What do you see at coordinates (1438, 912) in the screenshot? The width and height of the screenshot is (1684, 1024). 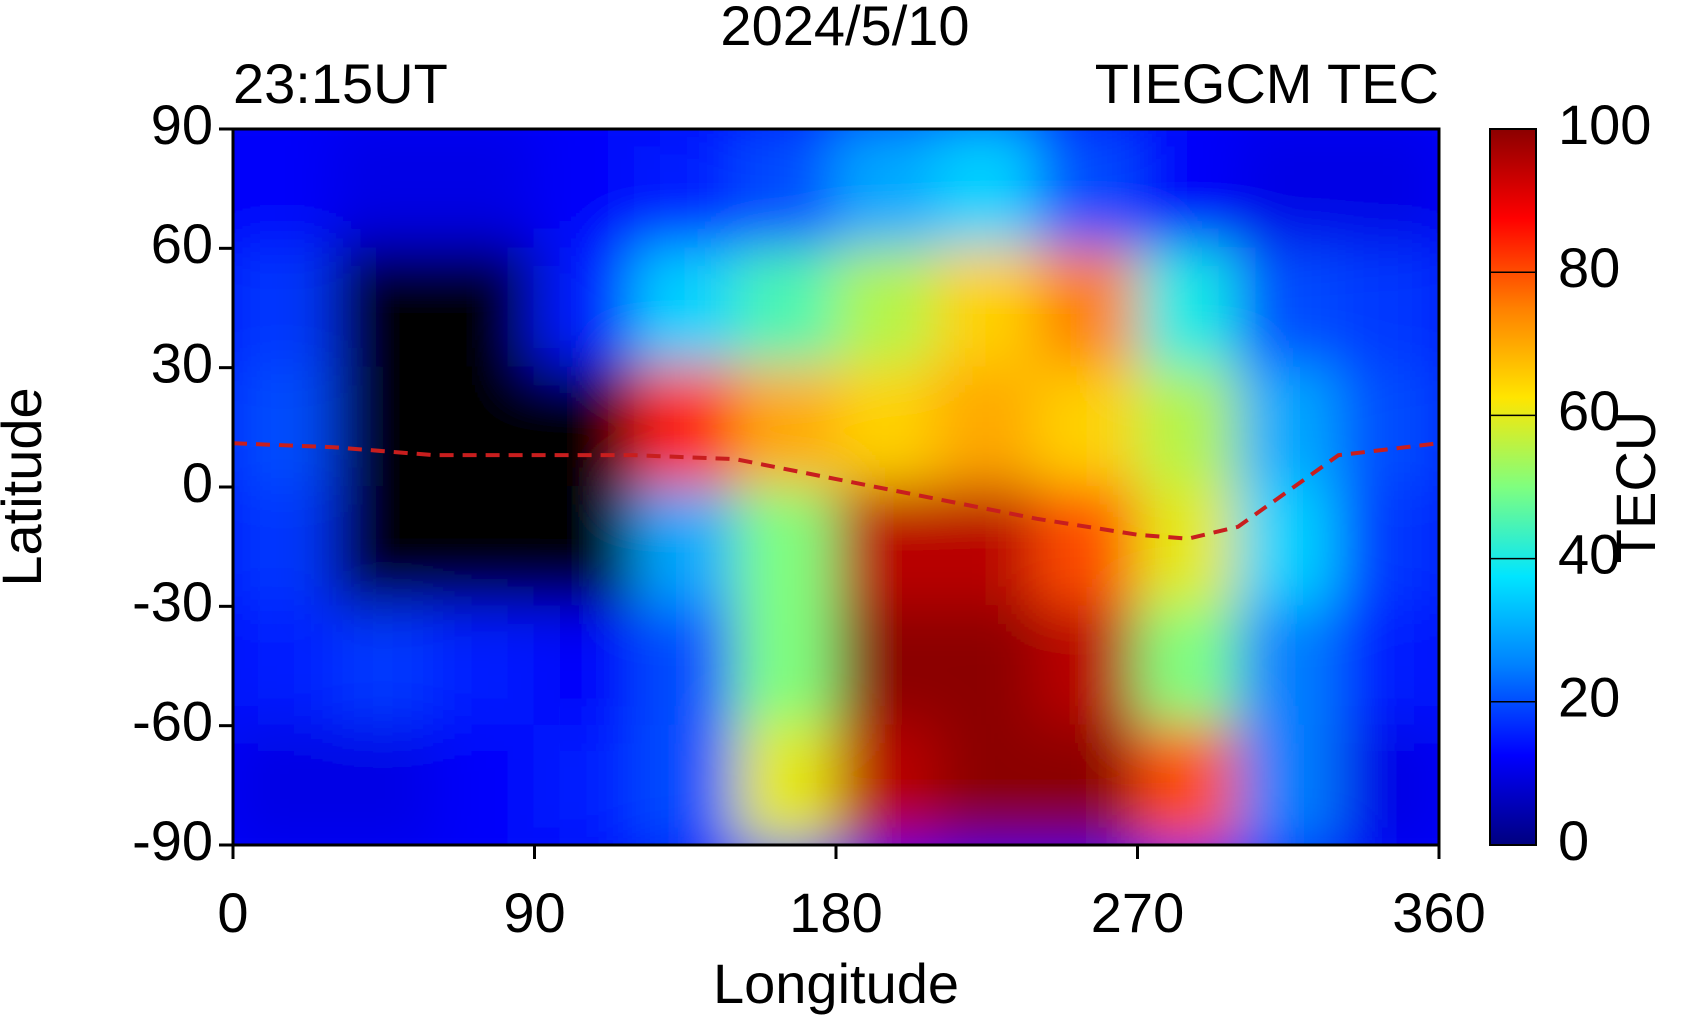 I see `x-tick-label: 360` at bounding box center [1438, 912].